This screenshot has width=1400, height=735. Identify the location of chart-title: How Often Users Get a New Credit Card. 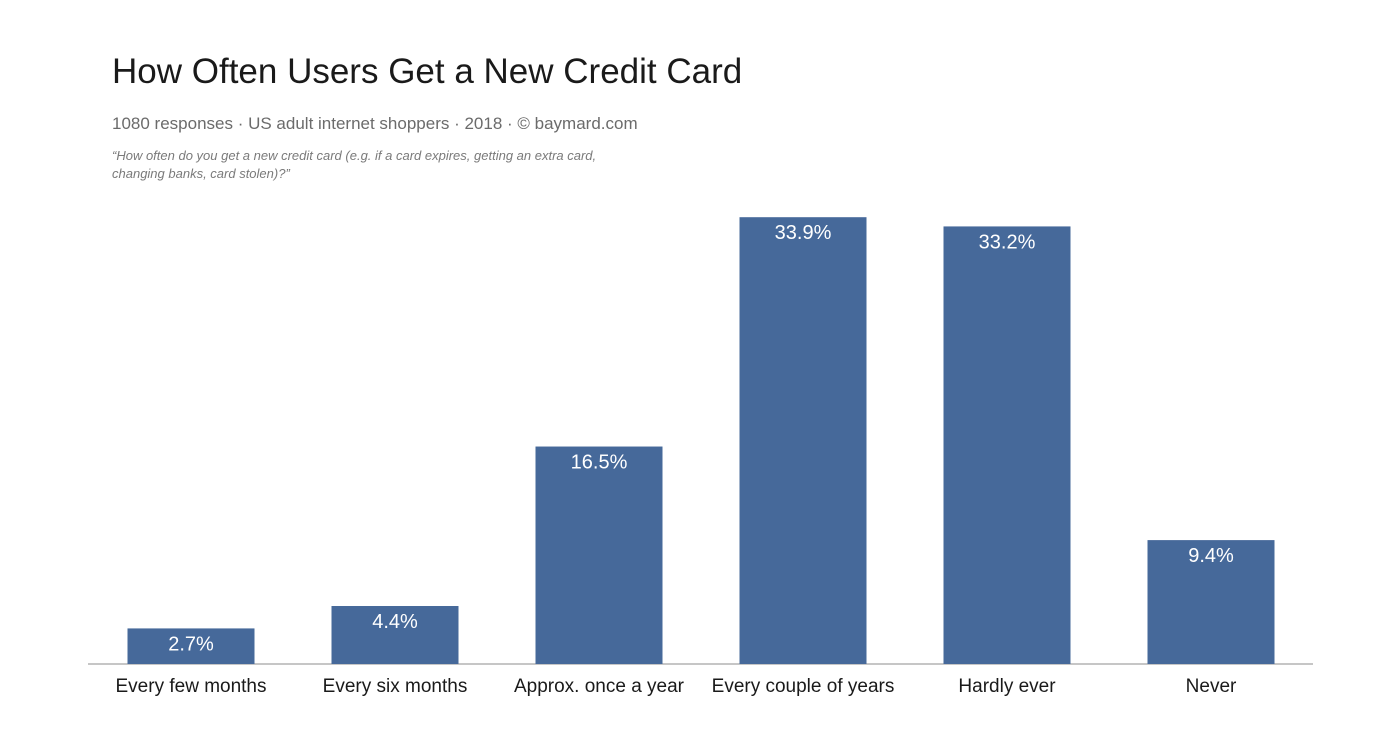
(427, 71).